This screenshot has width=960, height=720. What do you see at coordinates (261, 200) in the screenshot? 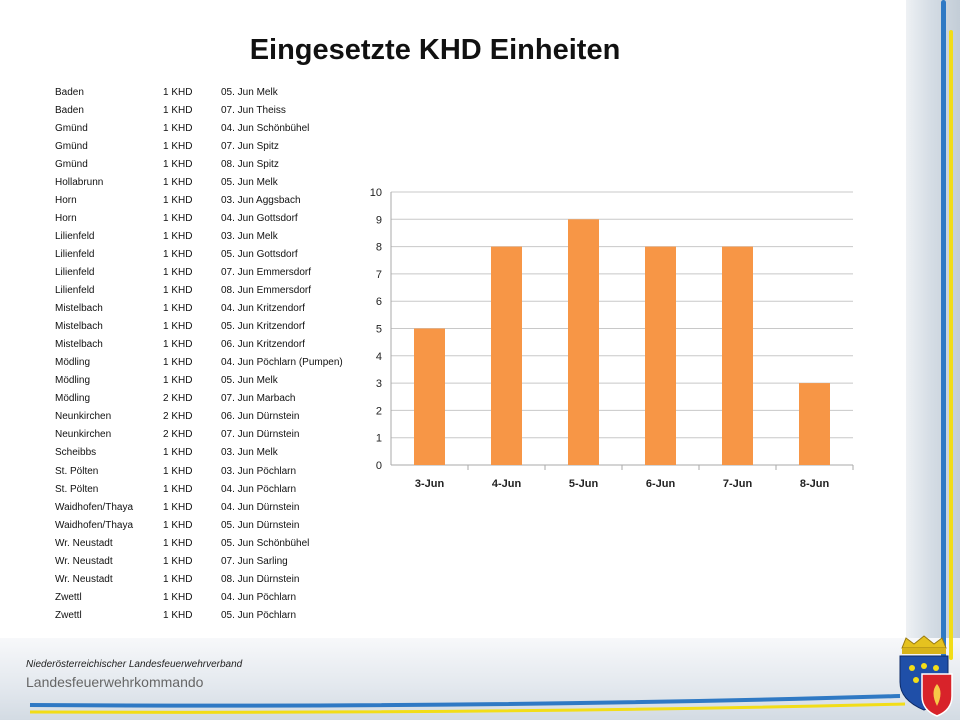
I see `date-location-cell: 03. Jun Aggsbach` at bounding box center [261, 200].